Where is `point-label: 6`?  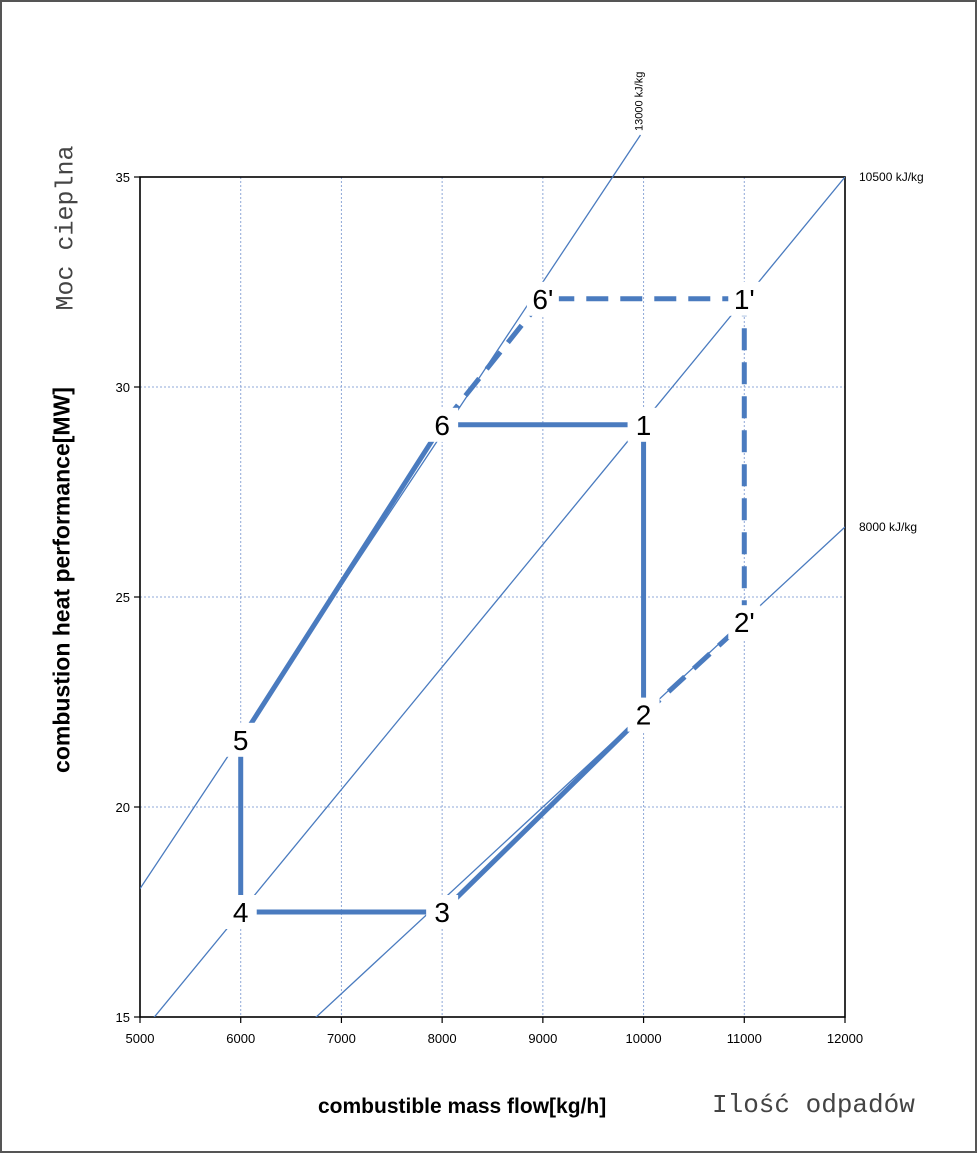
point-label: 6 is located at coordinates (442, 425).